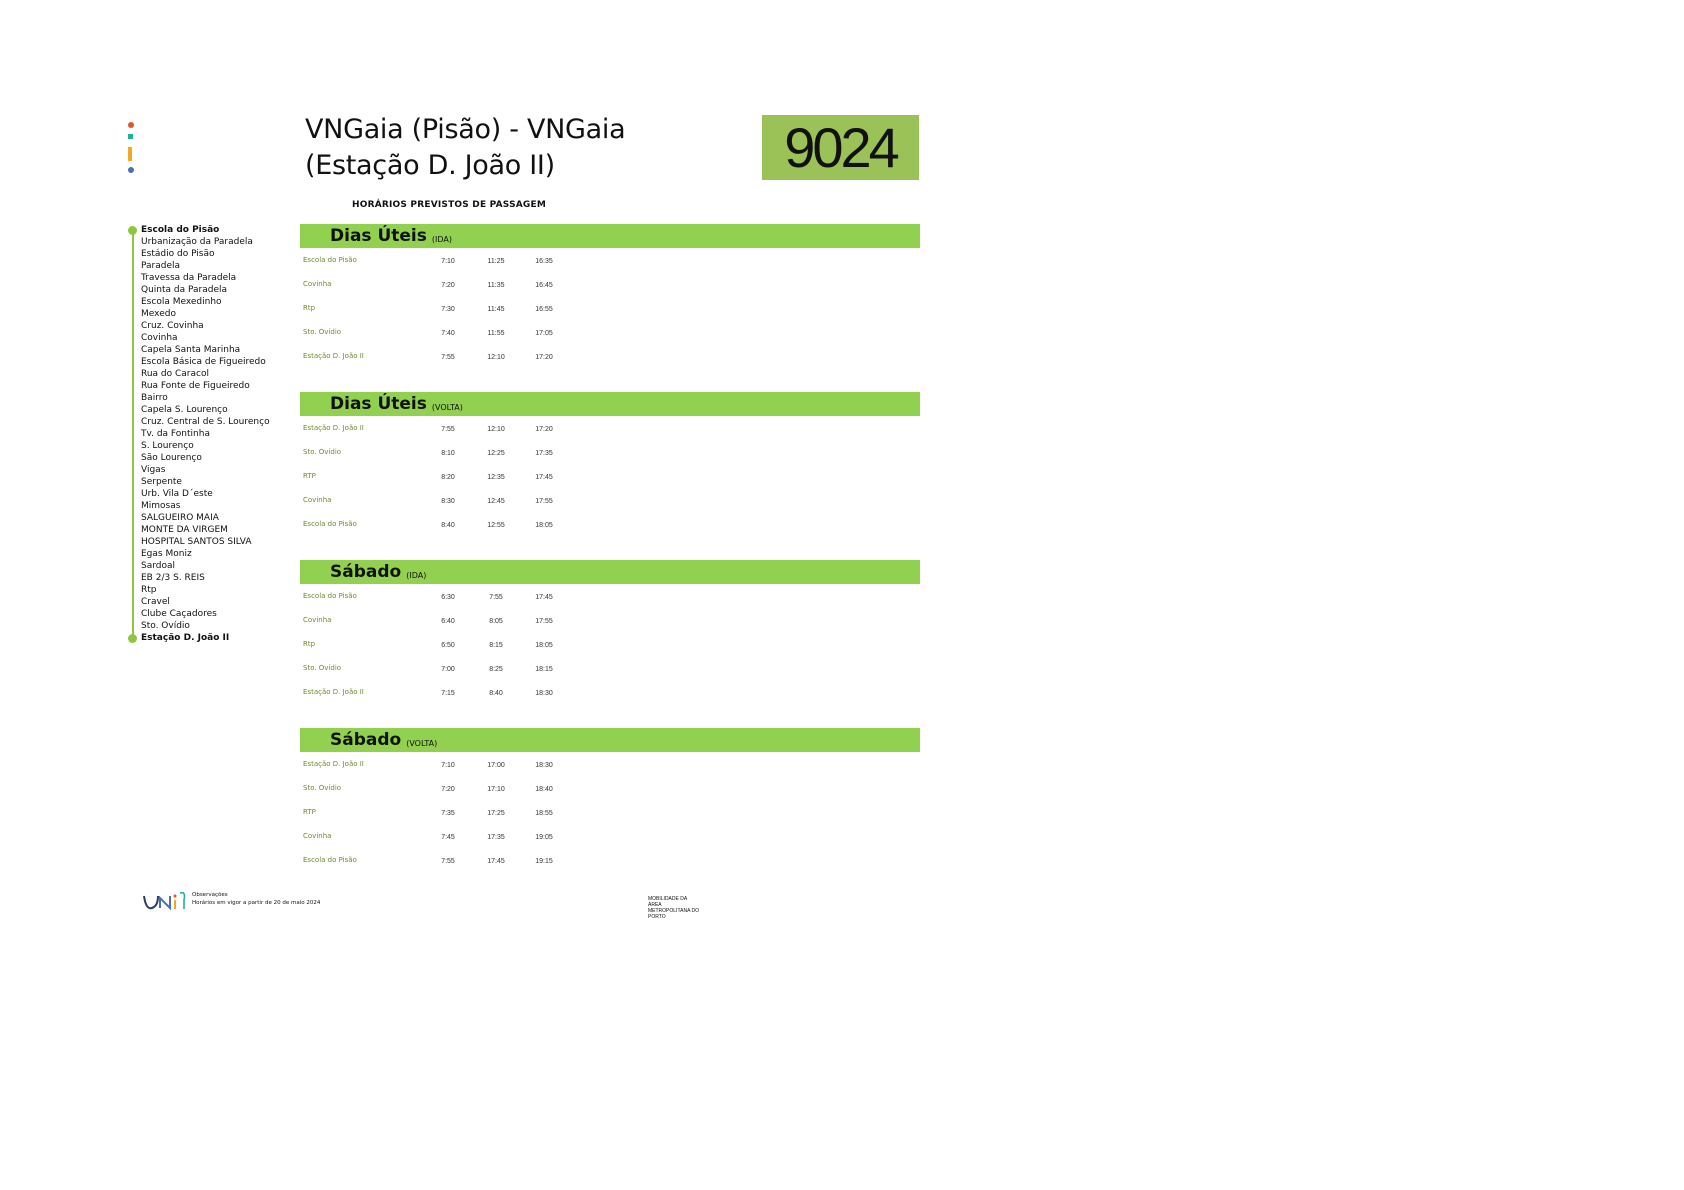 This screenshot has height=1190, width=1684. Describe the element at coordinates (180, 518) in the screenshot. I see `stop-item: SALGUEIRO MAIA` at that location.